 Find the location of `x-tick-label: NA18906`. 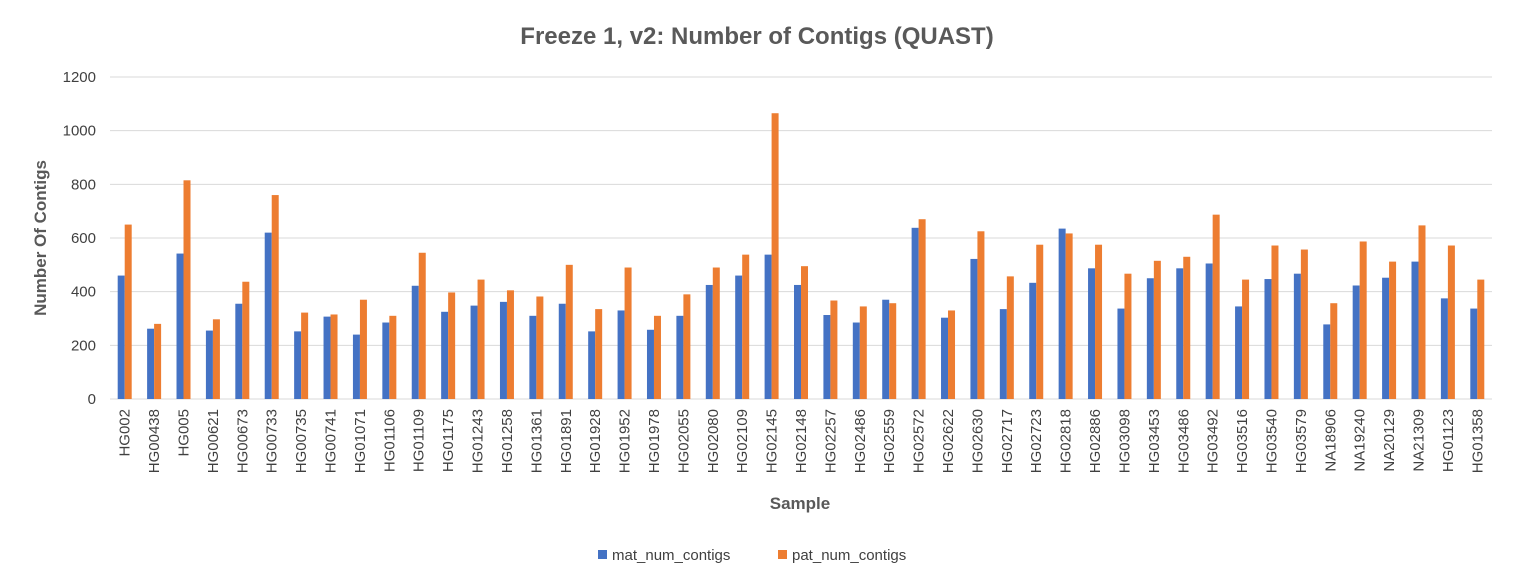

x-tick-label: NA18906 is located at coordinates (1330, 440).